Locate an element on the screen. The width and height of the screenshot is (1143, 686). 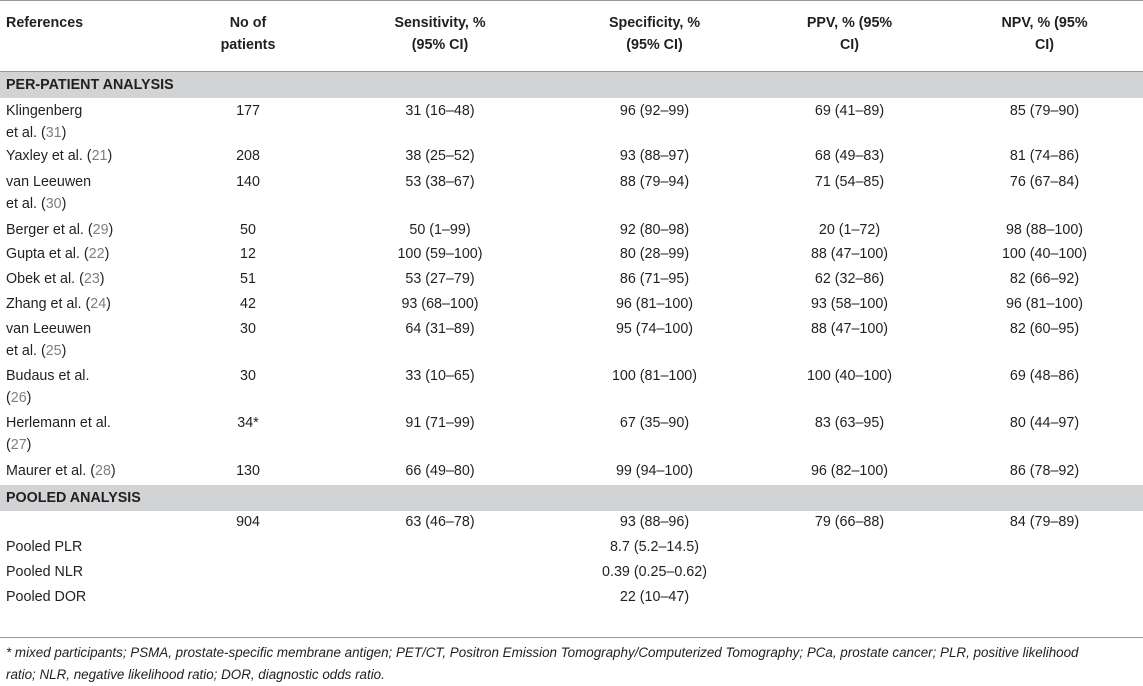
specificity-cell: 92 (80–98) is located at coordinates (654, 230).